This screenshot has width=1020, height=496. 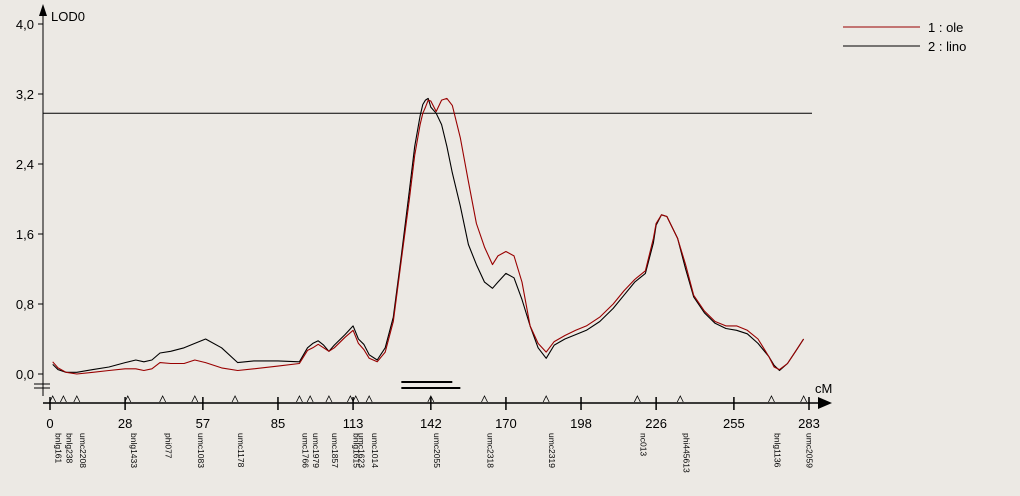 I want to click on marker-label: umc1623, so click(x=362, y=450).